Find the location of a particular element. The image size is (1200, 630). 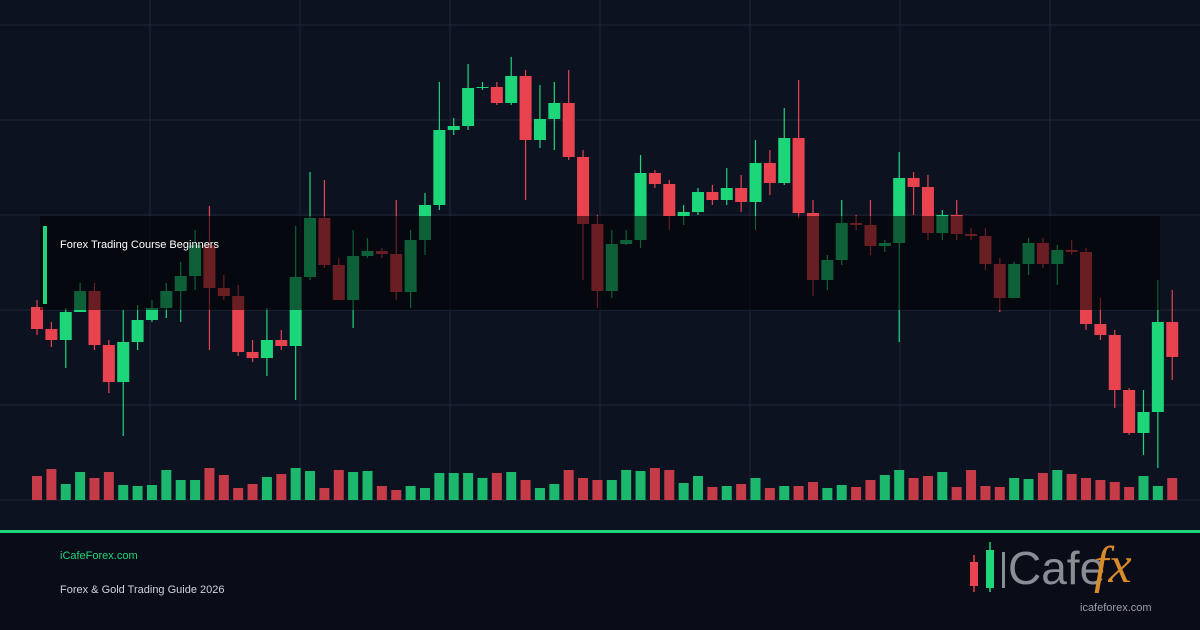

annotation-accent is located at coordinates (45, 265).